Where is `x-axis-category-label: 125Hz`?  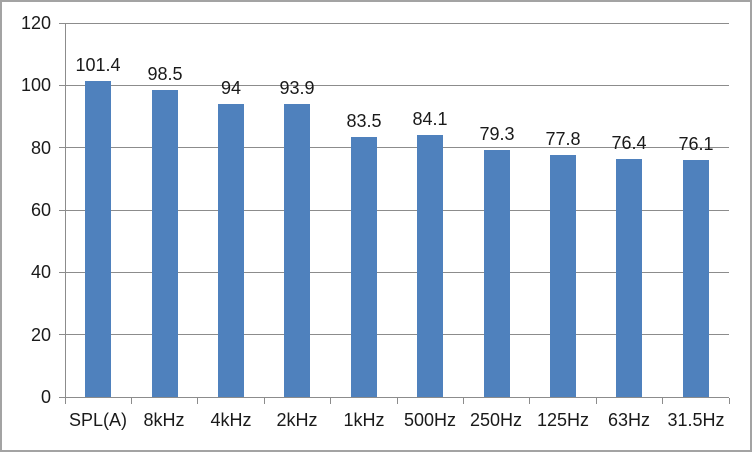
x-axis-category-label: 125Hz is located at coordinates (563, 420).